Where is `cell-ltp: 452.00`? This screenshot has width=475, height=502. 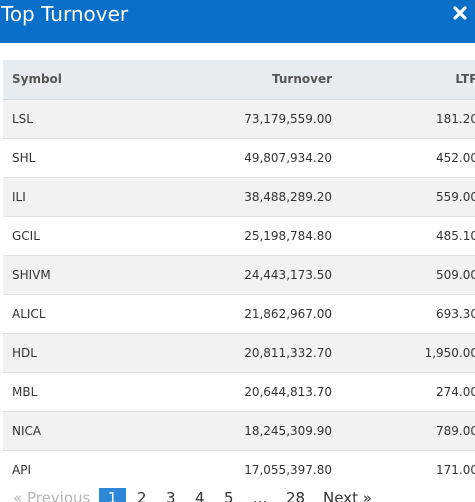 cell-ltp: 452.00 is located at coordinates (403, 157).